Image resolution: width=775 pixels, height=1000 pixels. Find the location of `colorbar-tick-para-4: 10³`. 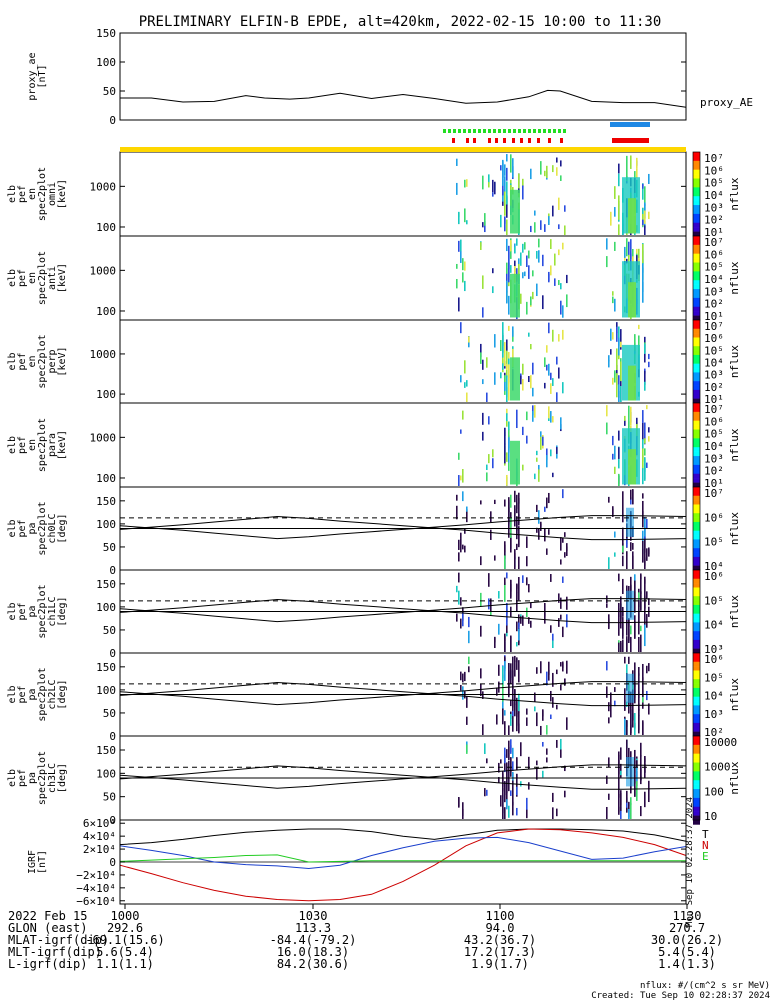

colorbar-tick-para-4: 10³ is located at coordinates (714, 458).